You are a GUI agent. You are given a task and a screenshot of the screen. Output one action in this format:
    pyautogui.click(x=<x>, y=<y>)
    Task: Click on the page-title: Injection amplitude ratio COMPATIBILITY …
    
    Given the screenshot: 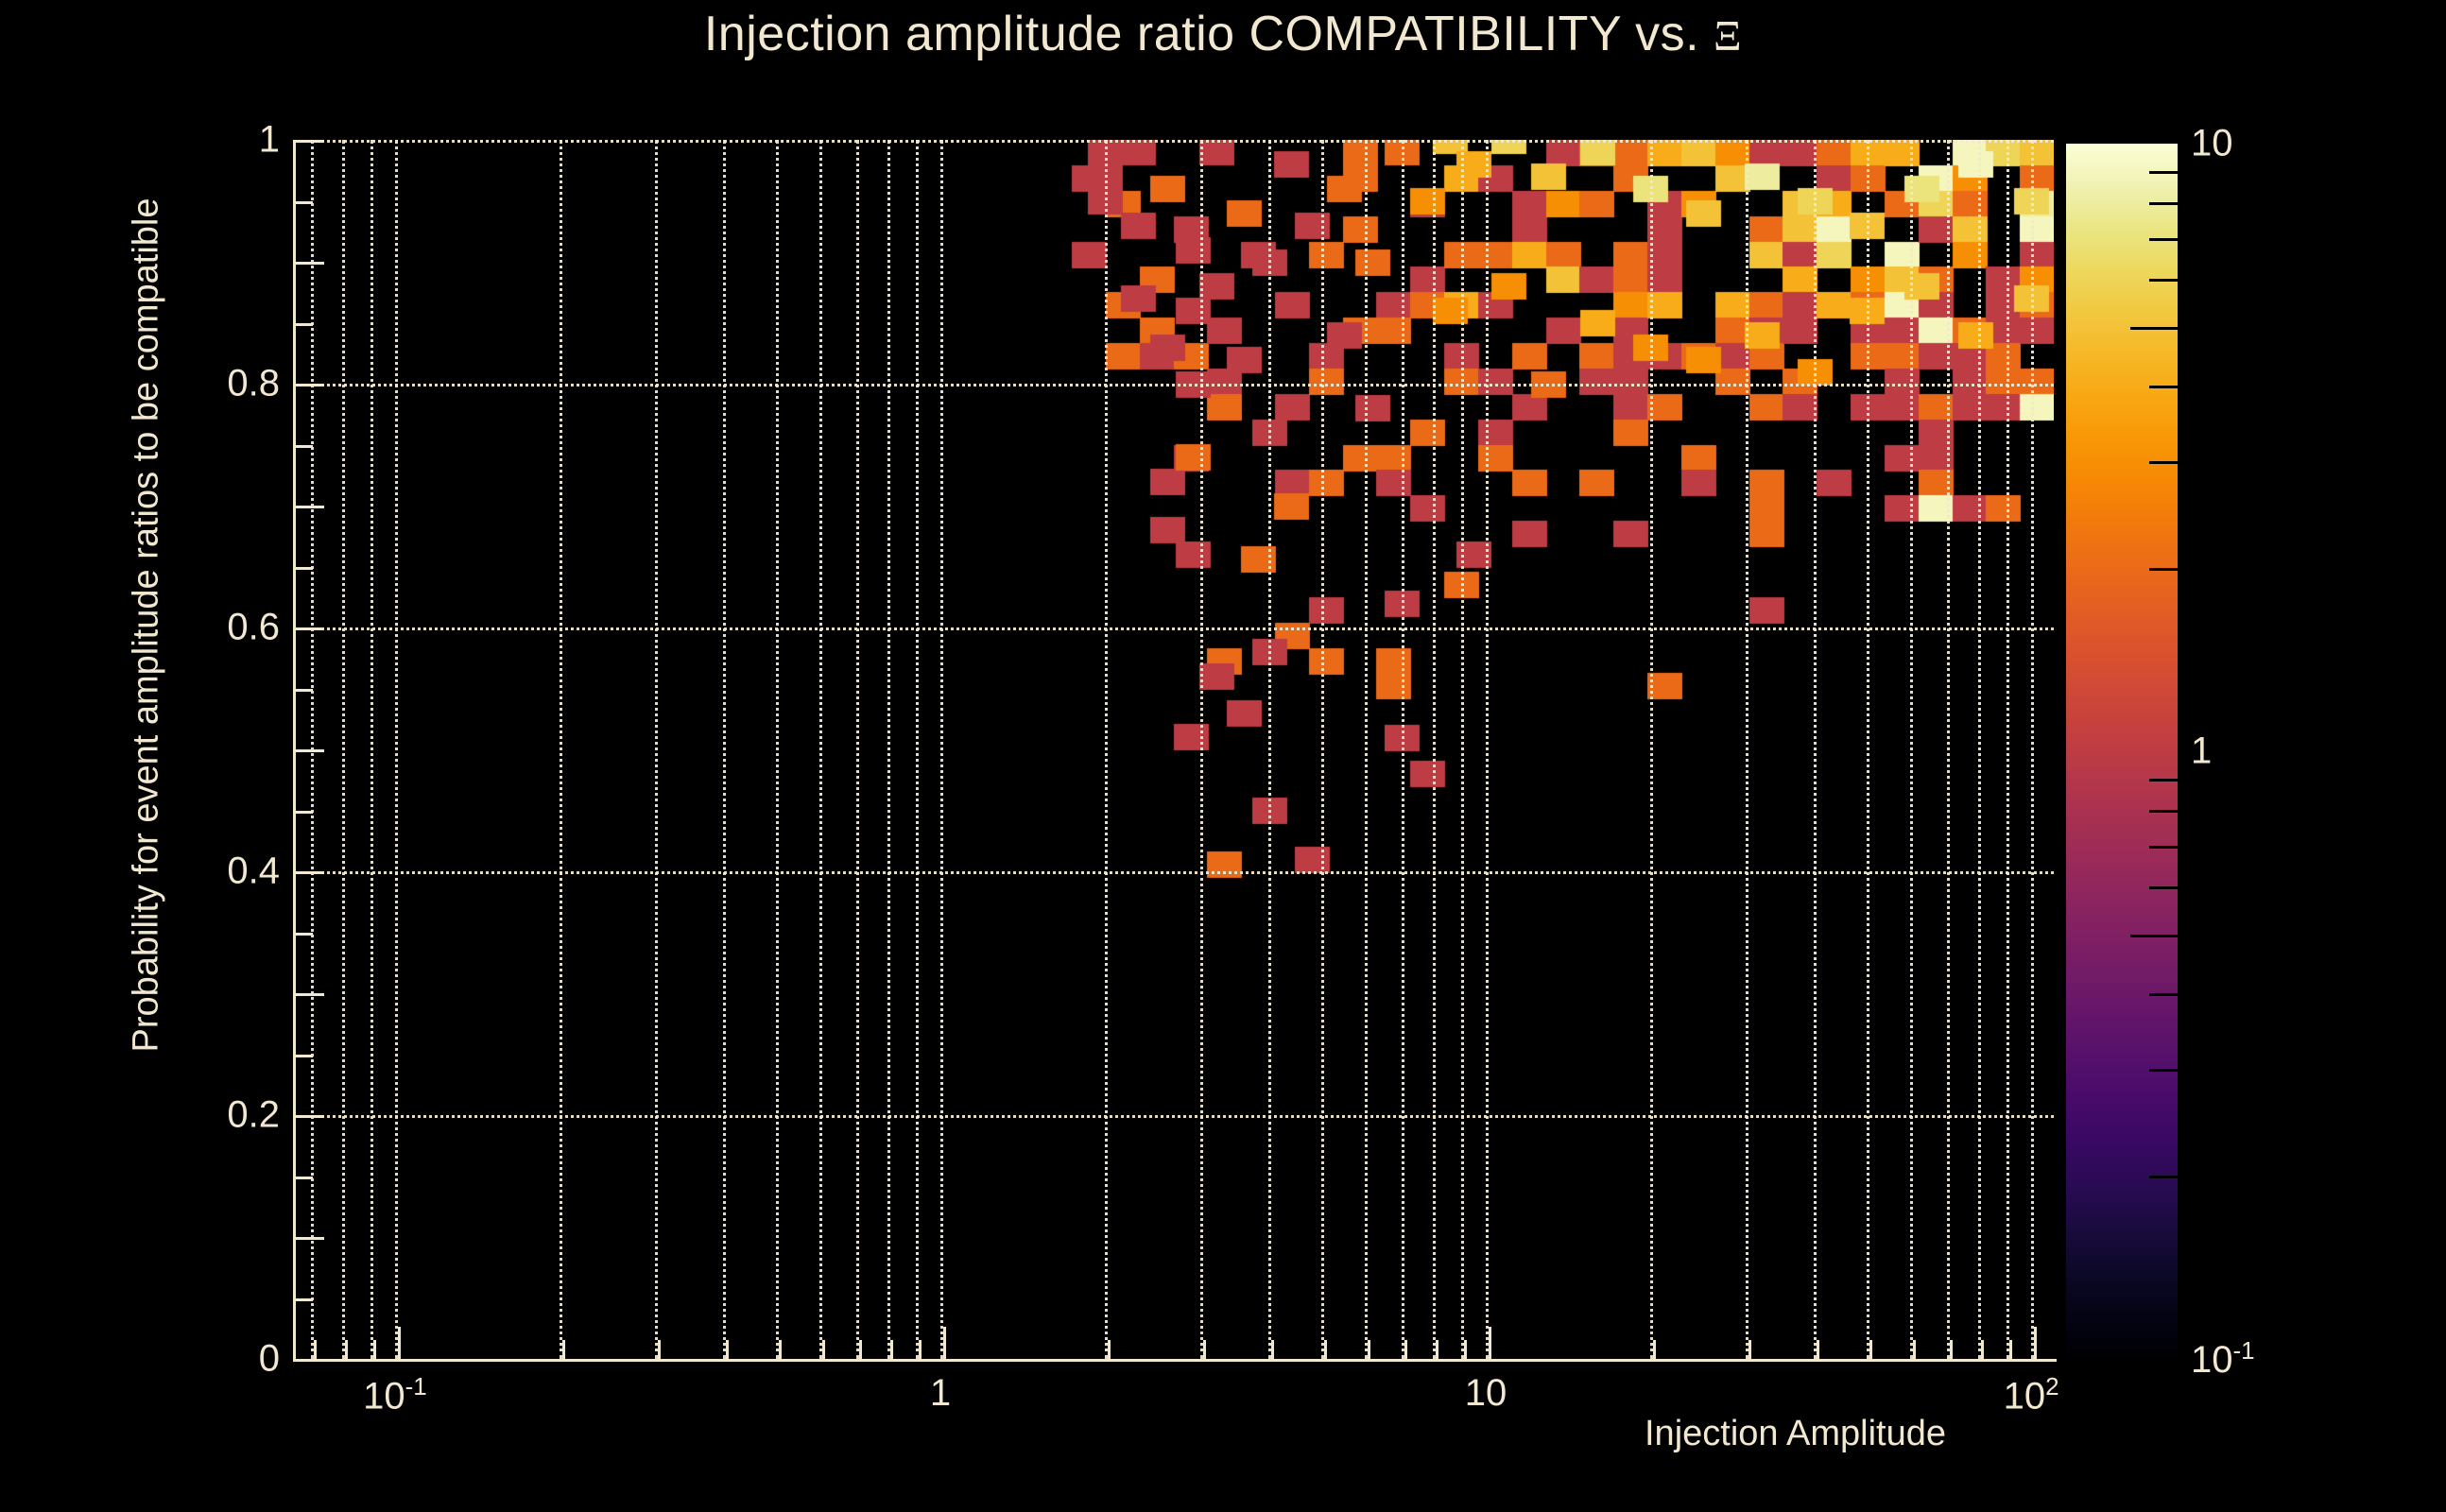 What is the action you would take?
    pyautogui.click(x=1223, y=34)
    